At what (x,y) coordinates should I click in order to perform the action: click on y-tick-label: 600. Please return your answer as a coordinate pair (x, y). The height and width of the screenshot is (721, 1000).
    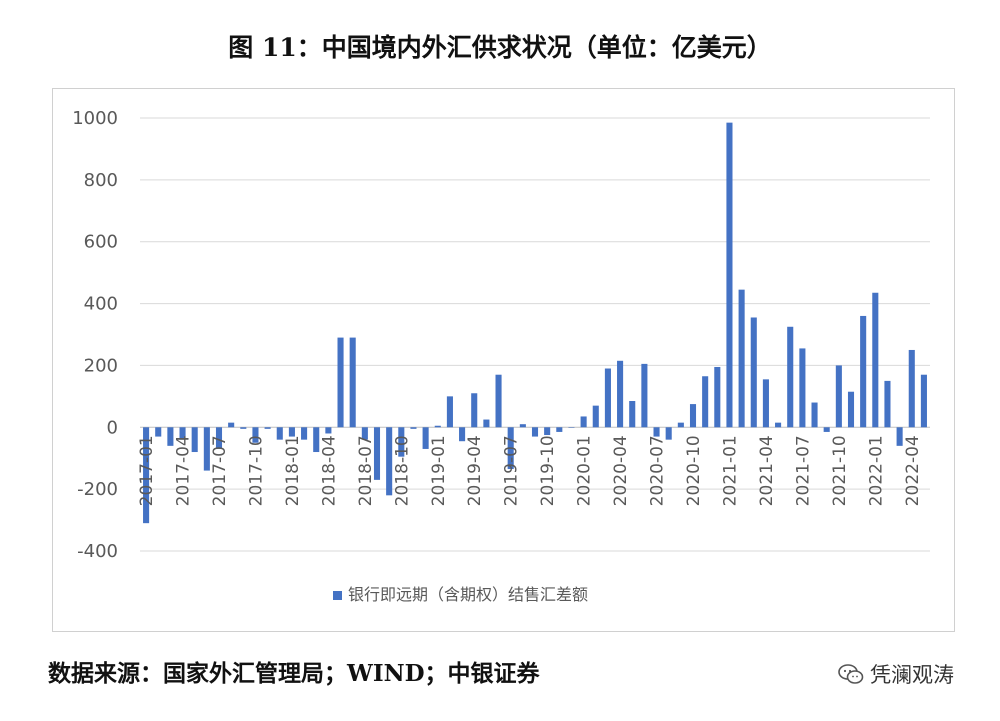
    Looking at the image, I should click on (101, 242).